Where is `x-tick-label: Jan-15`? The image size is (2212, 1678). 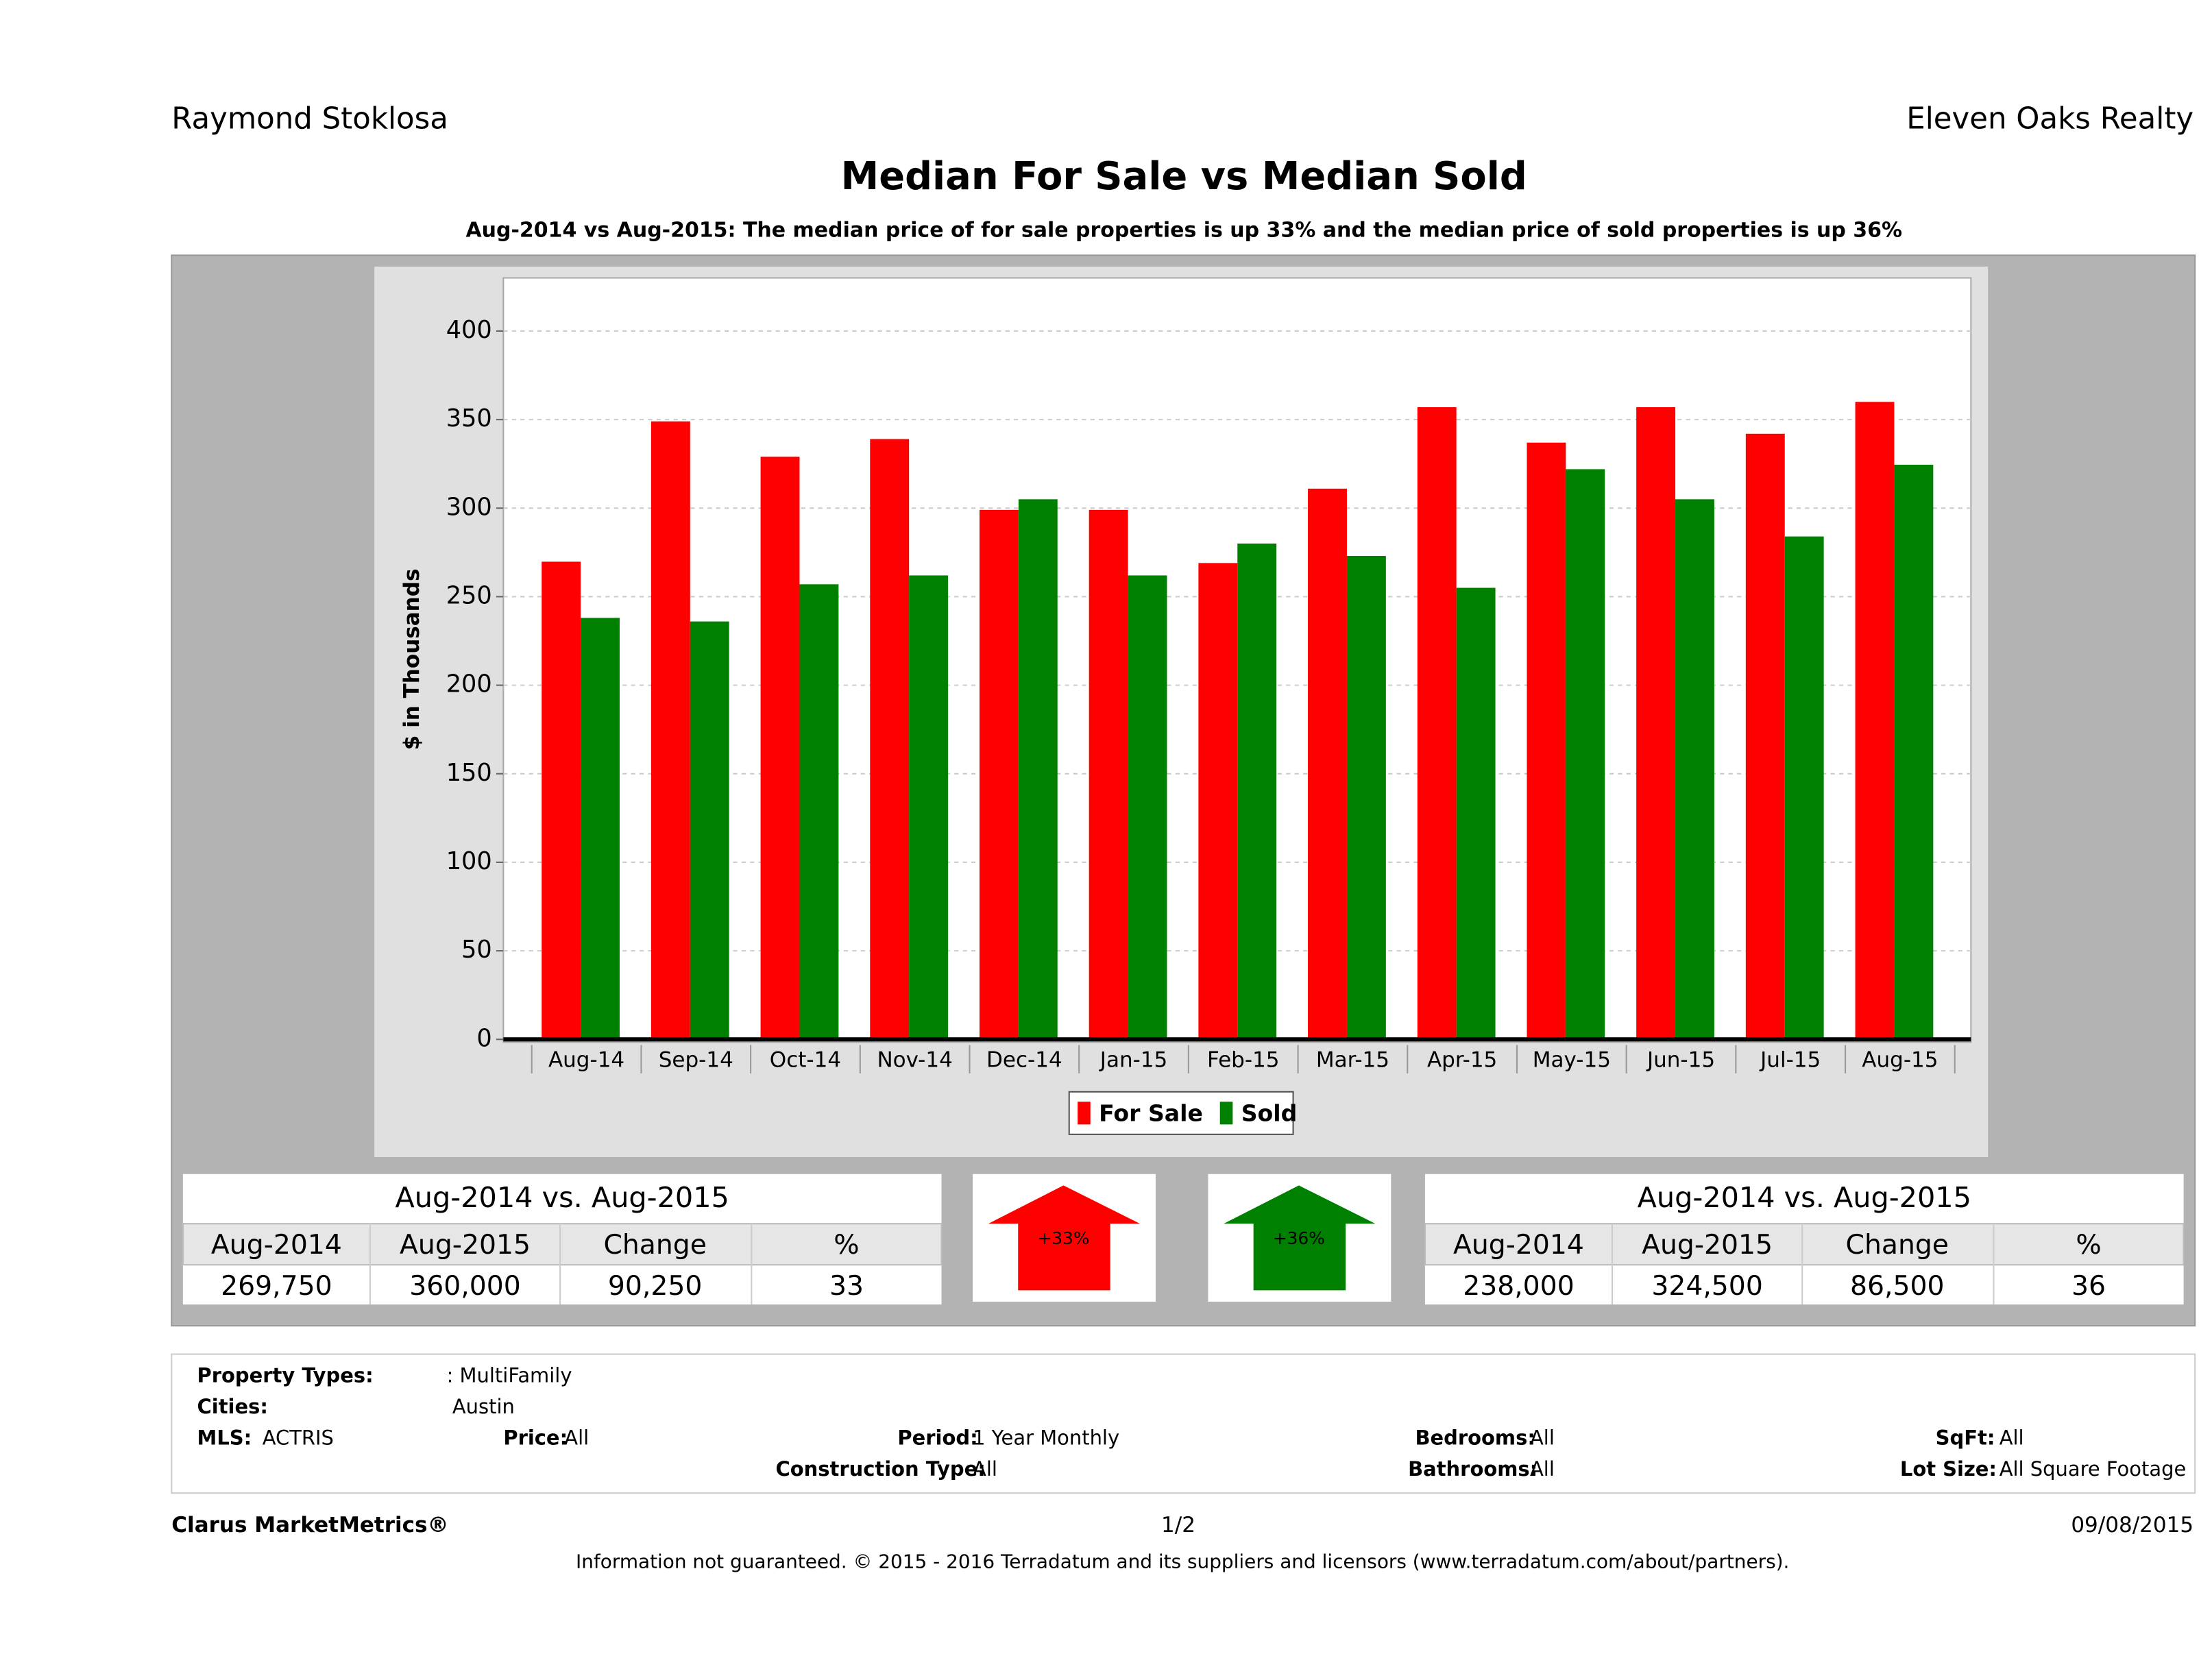 x-tick-label: Jan-15 is located at coordinates (1133, 1059).